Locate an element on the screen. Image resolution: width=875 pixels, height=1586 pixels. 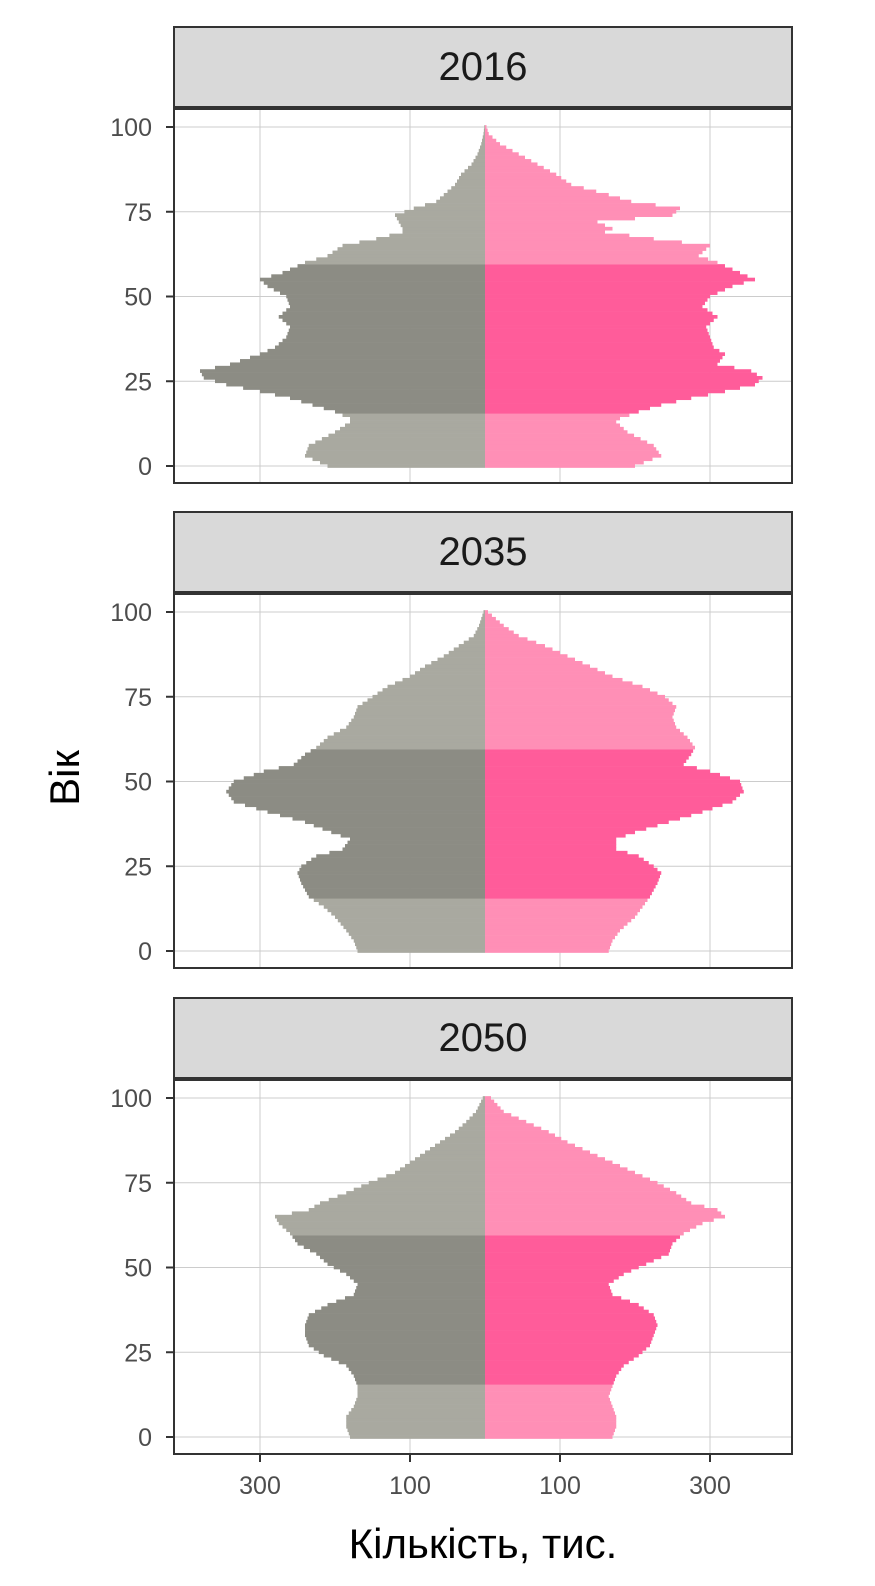
x-tick-label: 300 is located at coordinates (710, 1486).